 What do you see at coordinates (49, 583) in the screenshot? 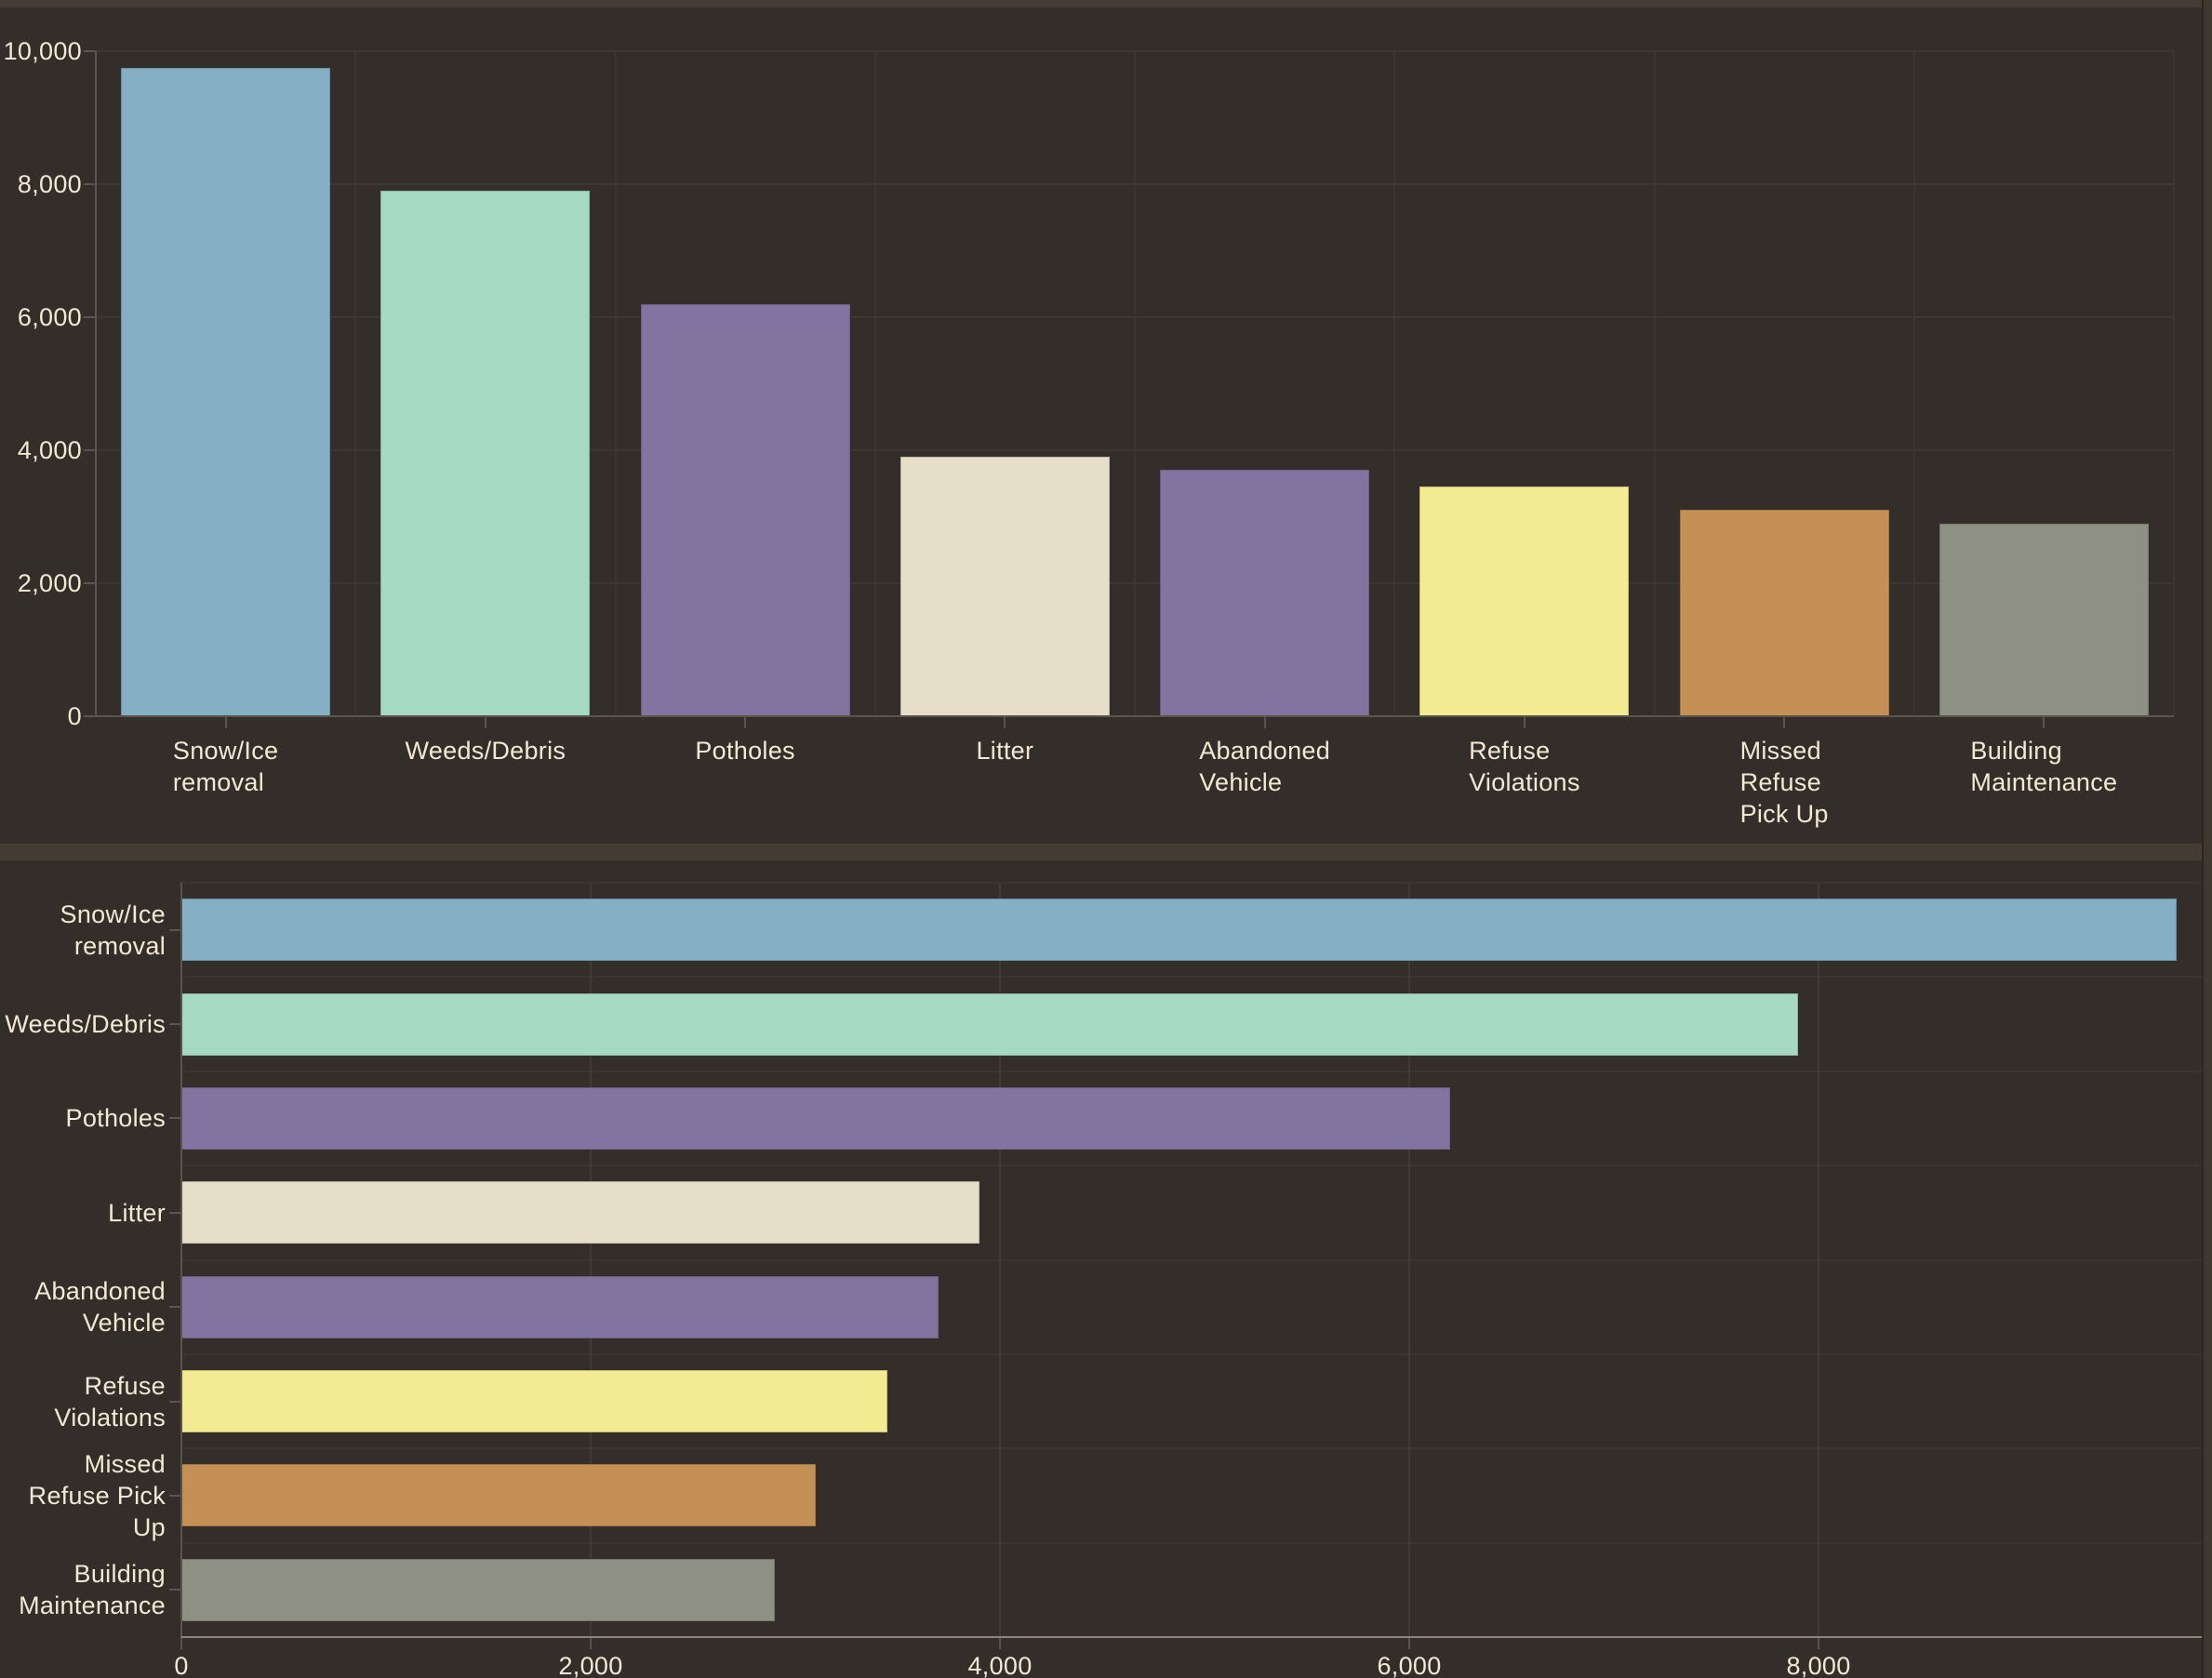
I see `y-axis-tick-label: 2,000` at bounding box center [49, 583].